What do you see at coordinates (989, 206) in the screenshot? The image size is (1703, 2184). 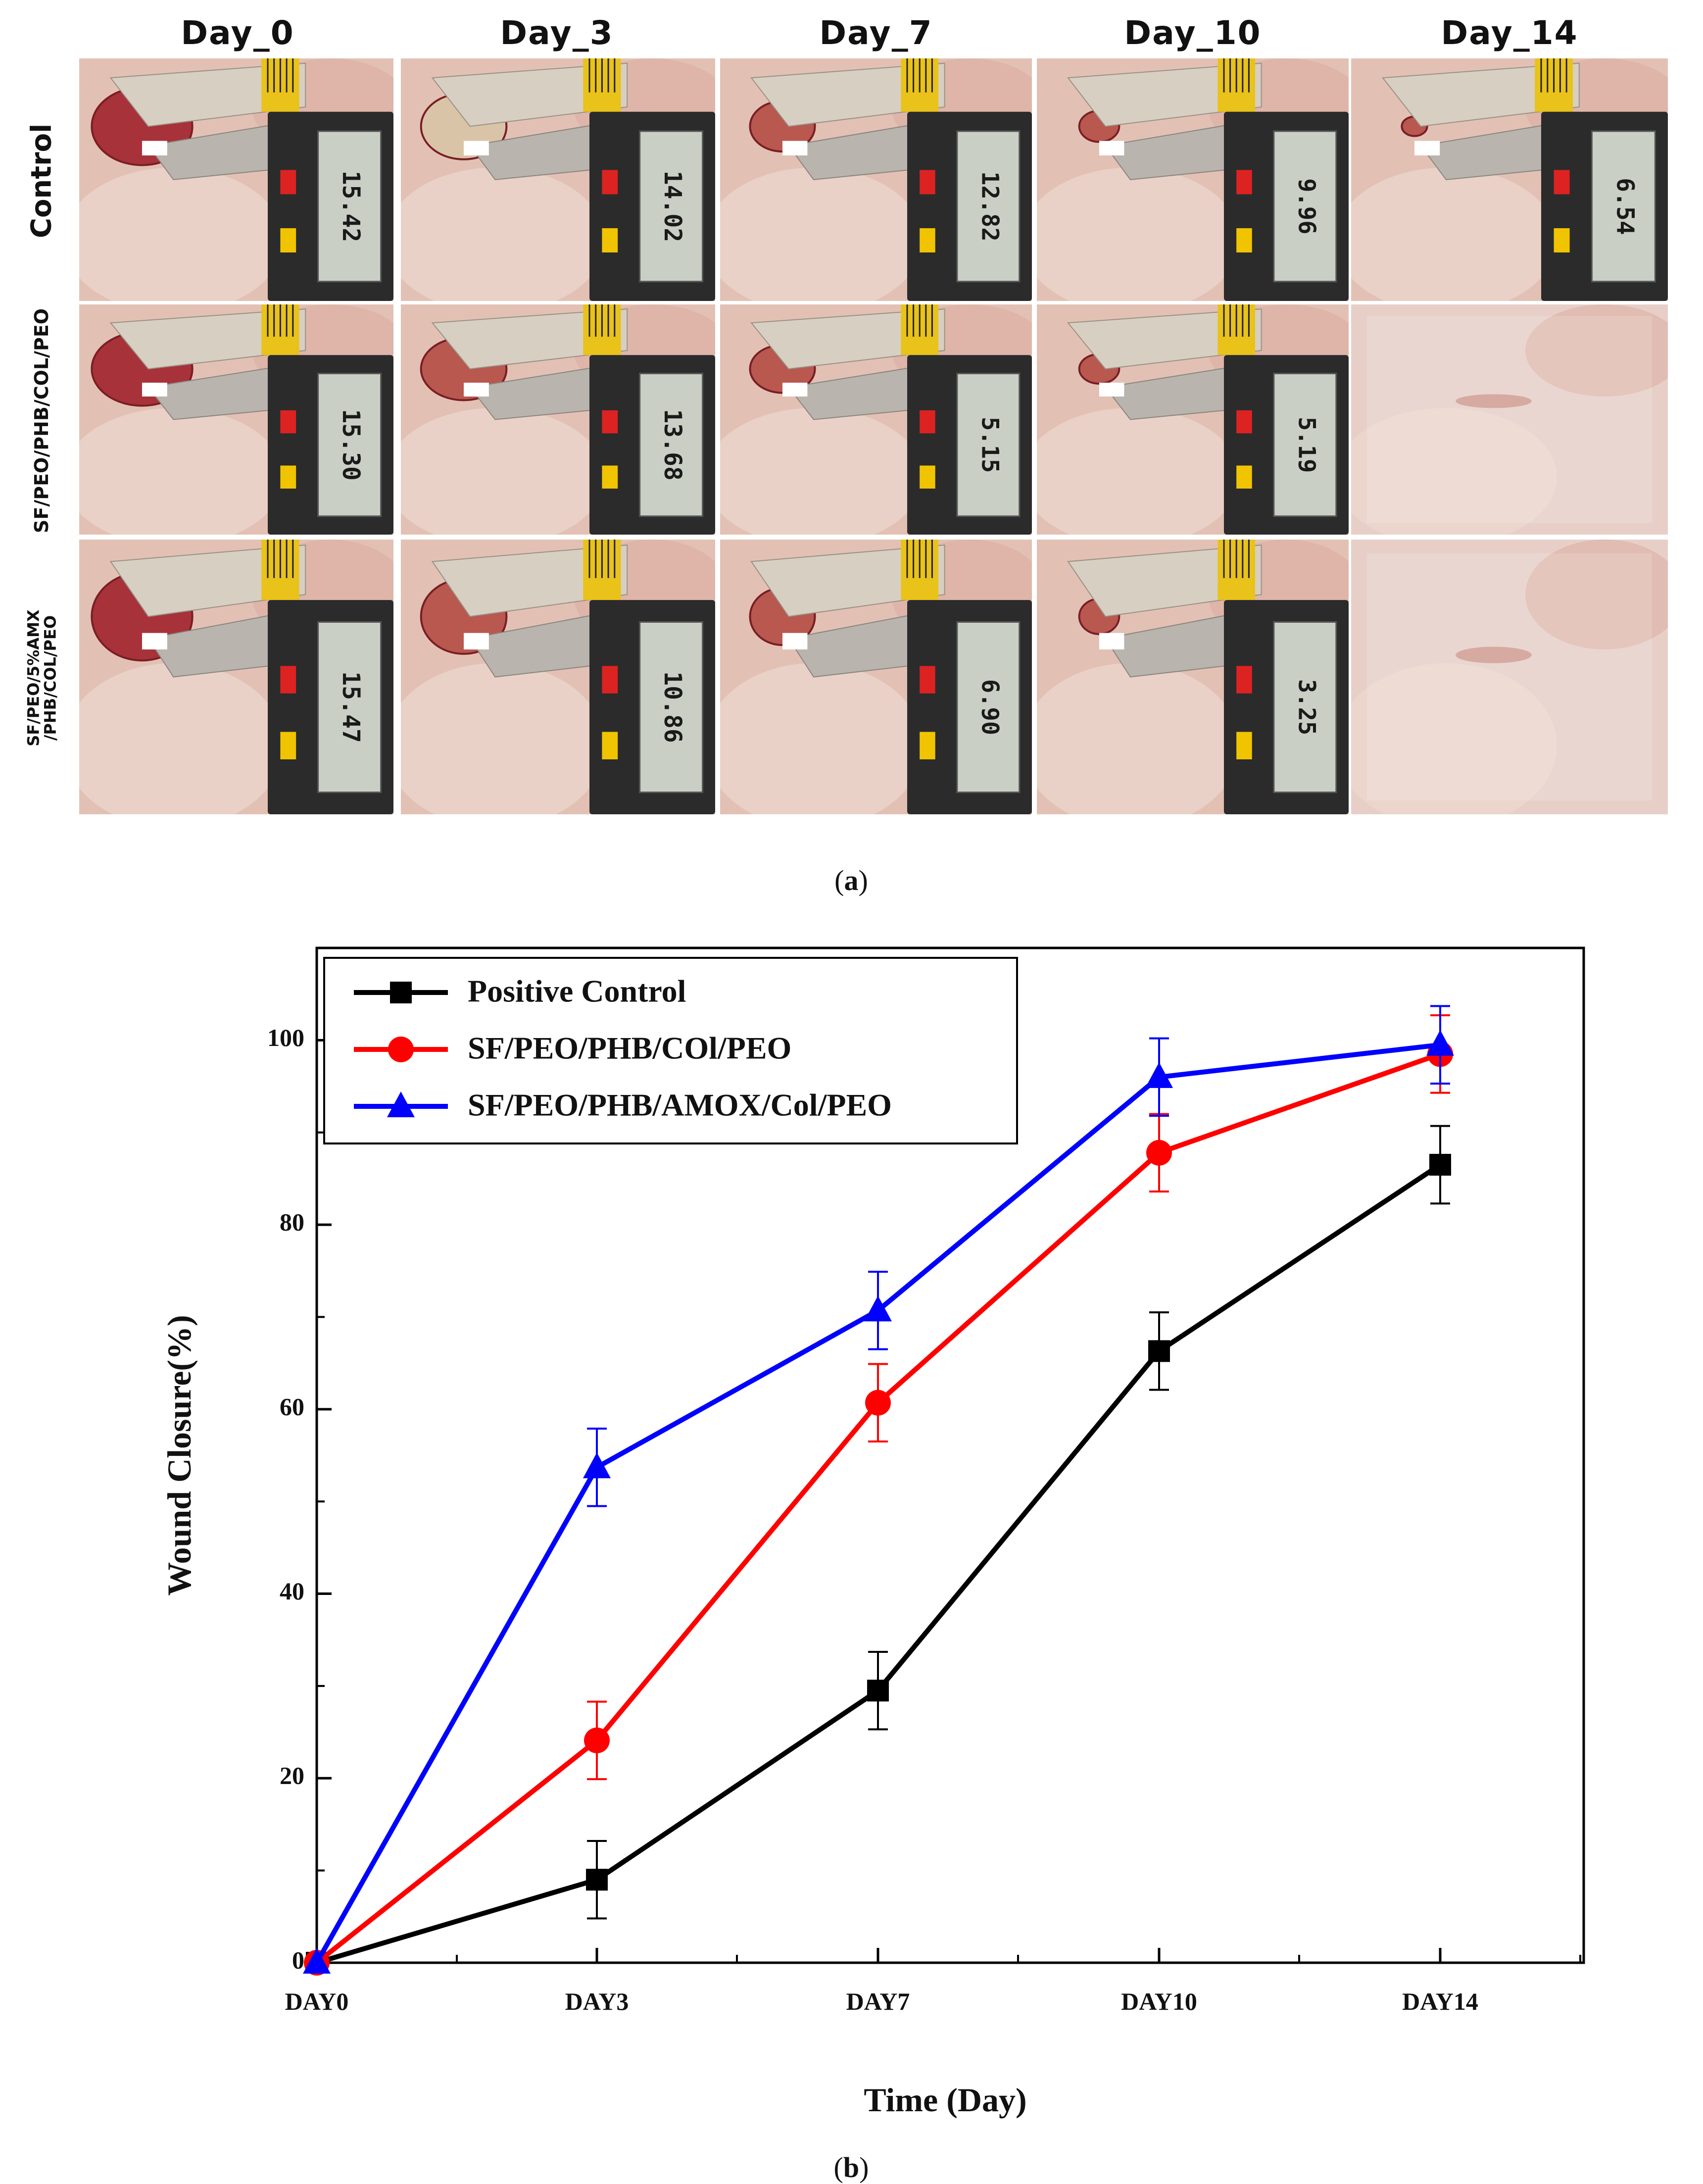 I see `caliper-reading: 12.82` at bounding box center [989, 206].